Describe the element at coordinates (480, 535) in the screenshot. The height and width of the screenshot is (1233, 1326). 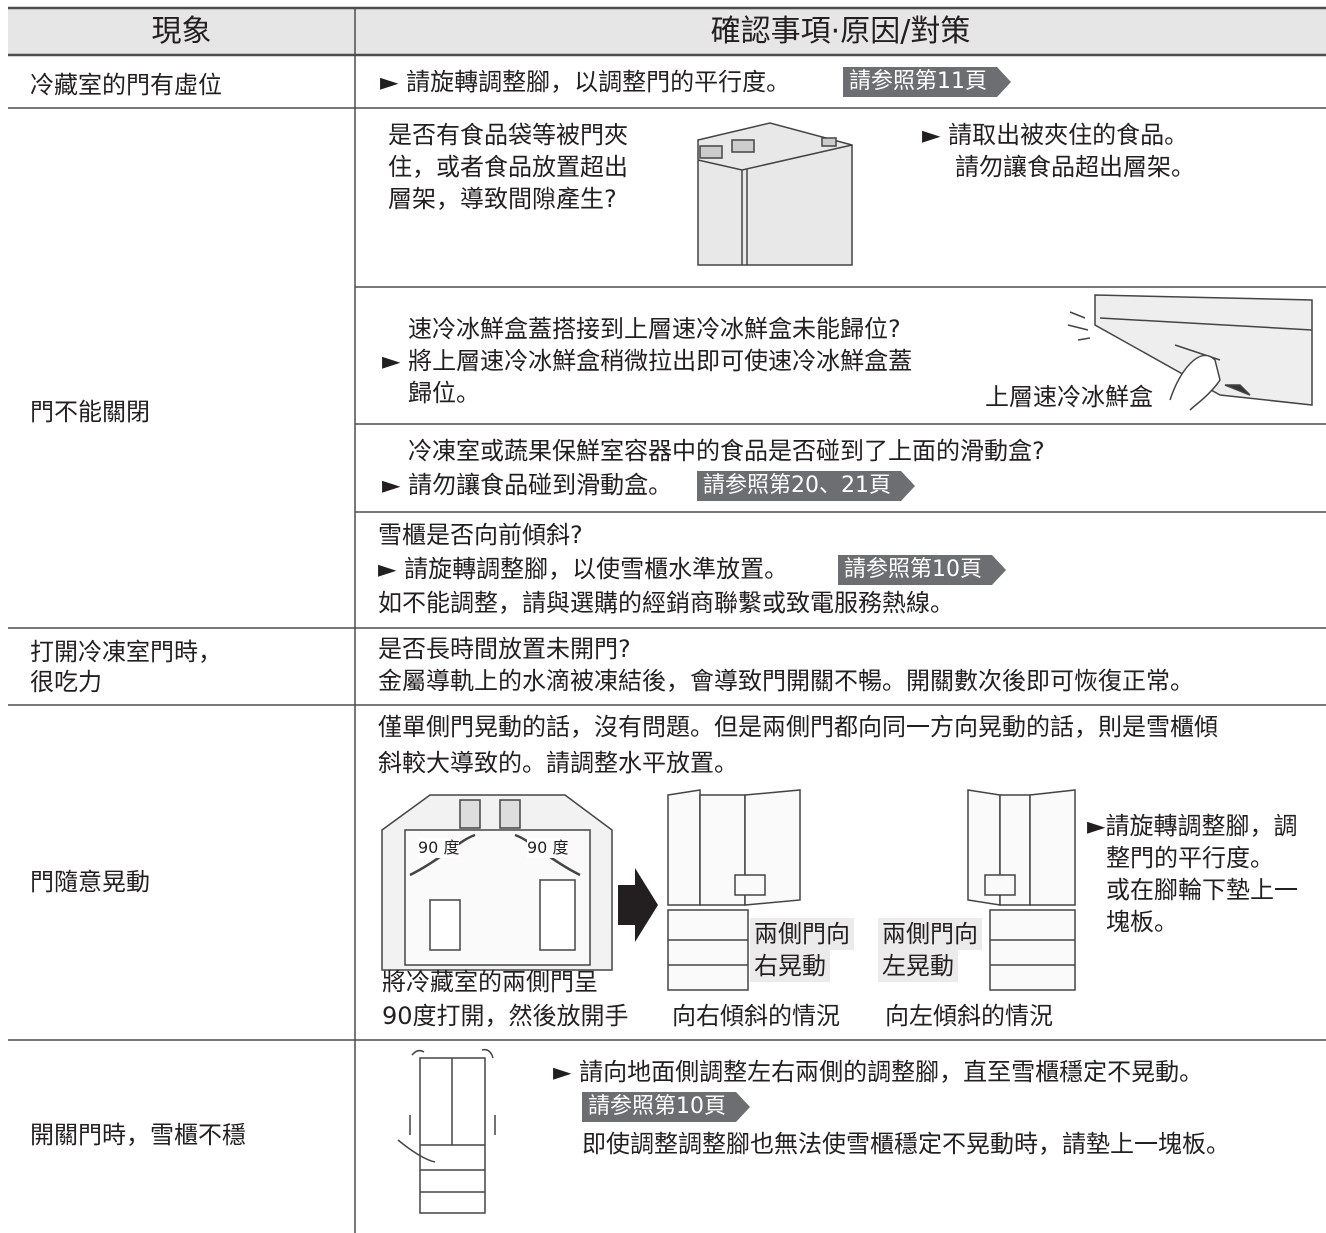
I see `question: 雪櫃是否向前傾斜?` at that location.